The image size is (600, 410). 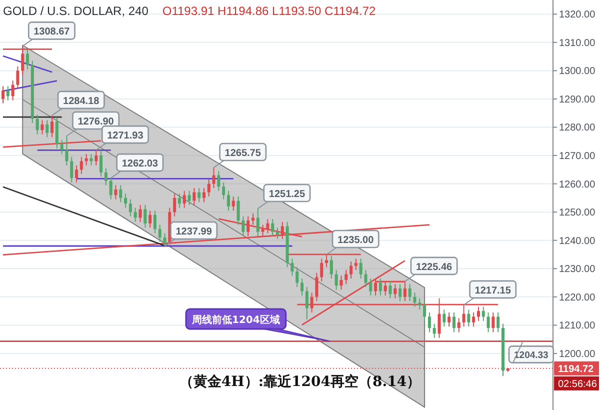 What do you see at coordinates (577, 354) in the screenshot?
I see `y-tick-label: 1200.00` at bounding box center [577, 354].